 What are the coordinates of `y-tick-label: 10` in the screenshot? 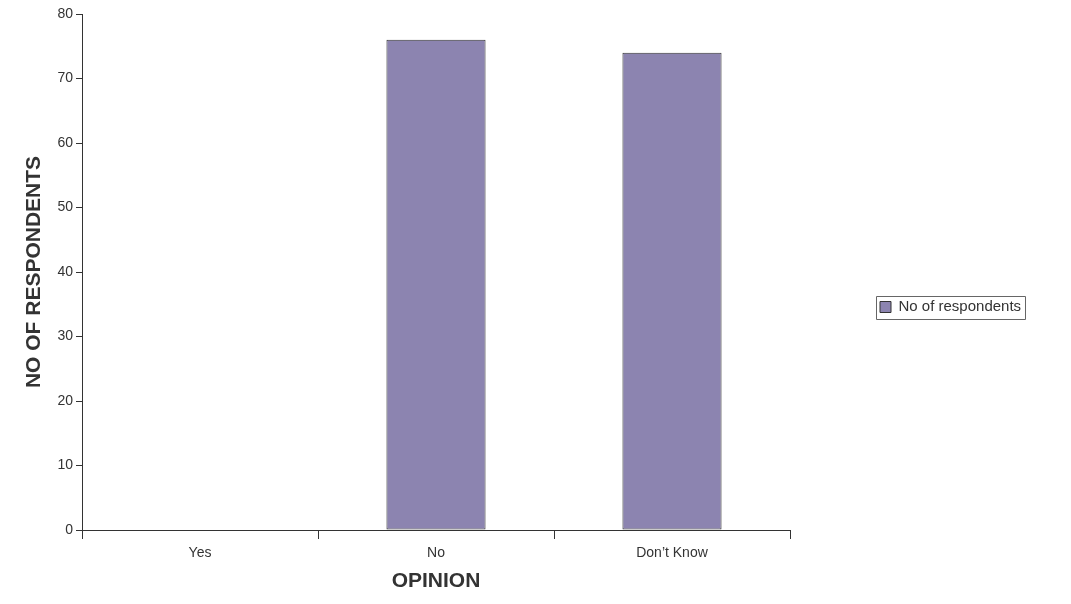 It's located at (65, 464).